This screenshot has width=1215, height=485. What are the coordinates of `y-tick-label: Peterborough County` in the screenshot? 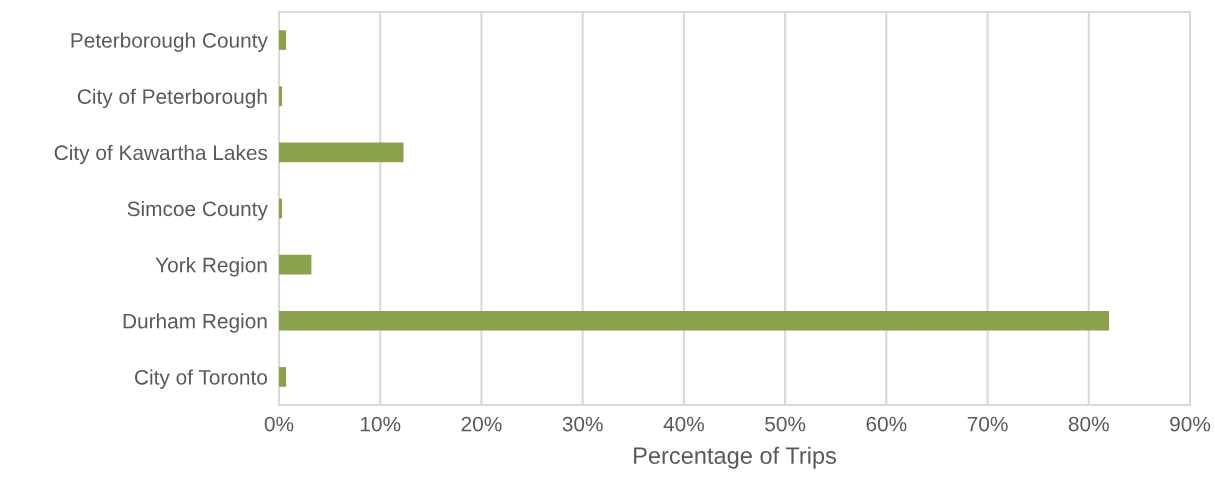 It's located at (169, 42).